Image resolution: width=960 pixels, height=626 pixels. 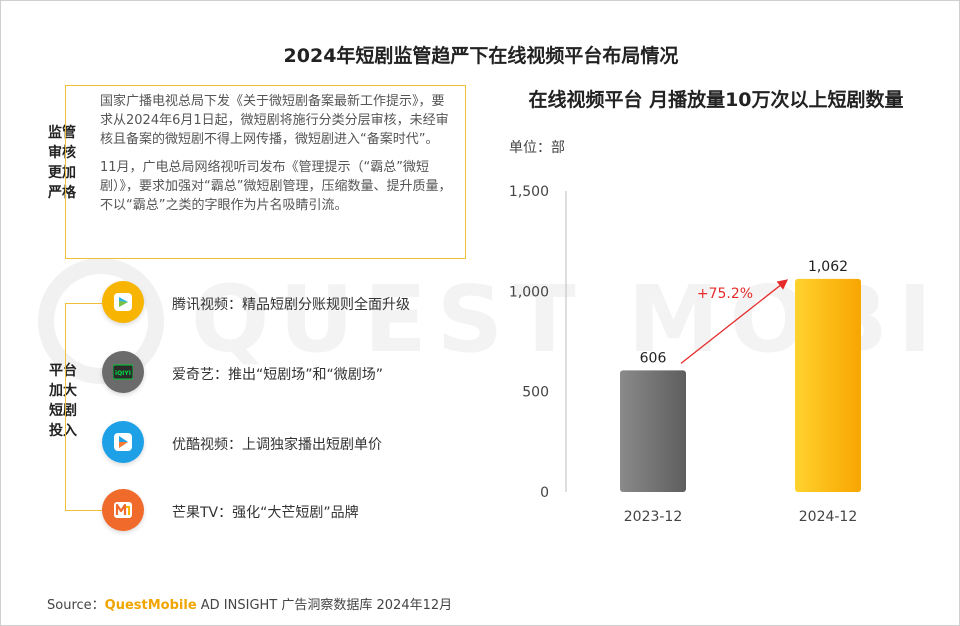 I want to click on platform-bracket, so click(x=85, y=407).